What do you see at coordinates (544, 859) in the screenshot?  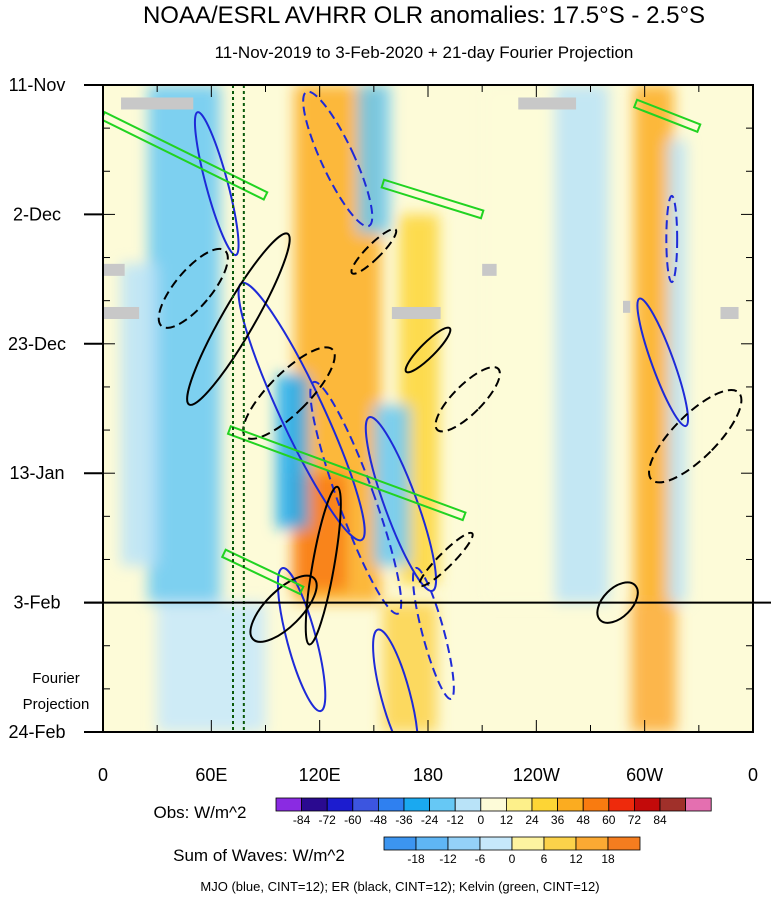 I see `waves-level-label: 6` at bounding box center [544, 859].